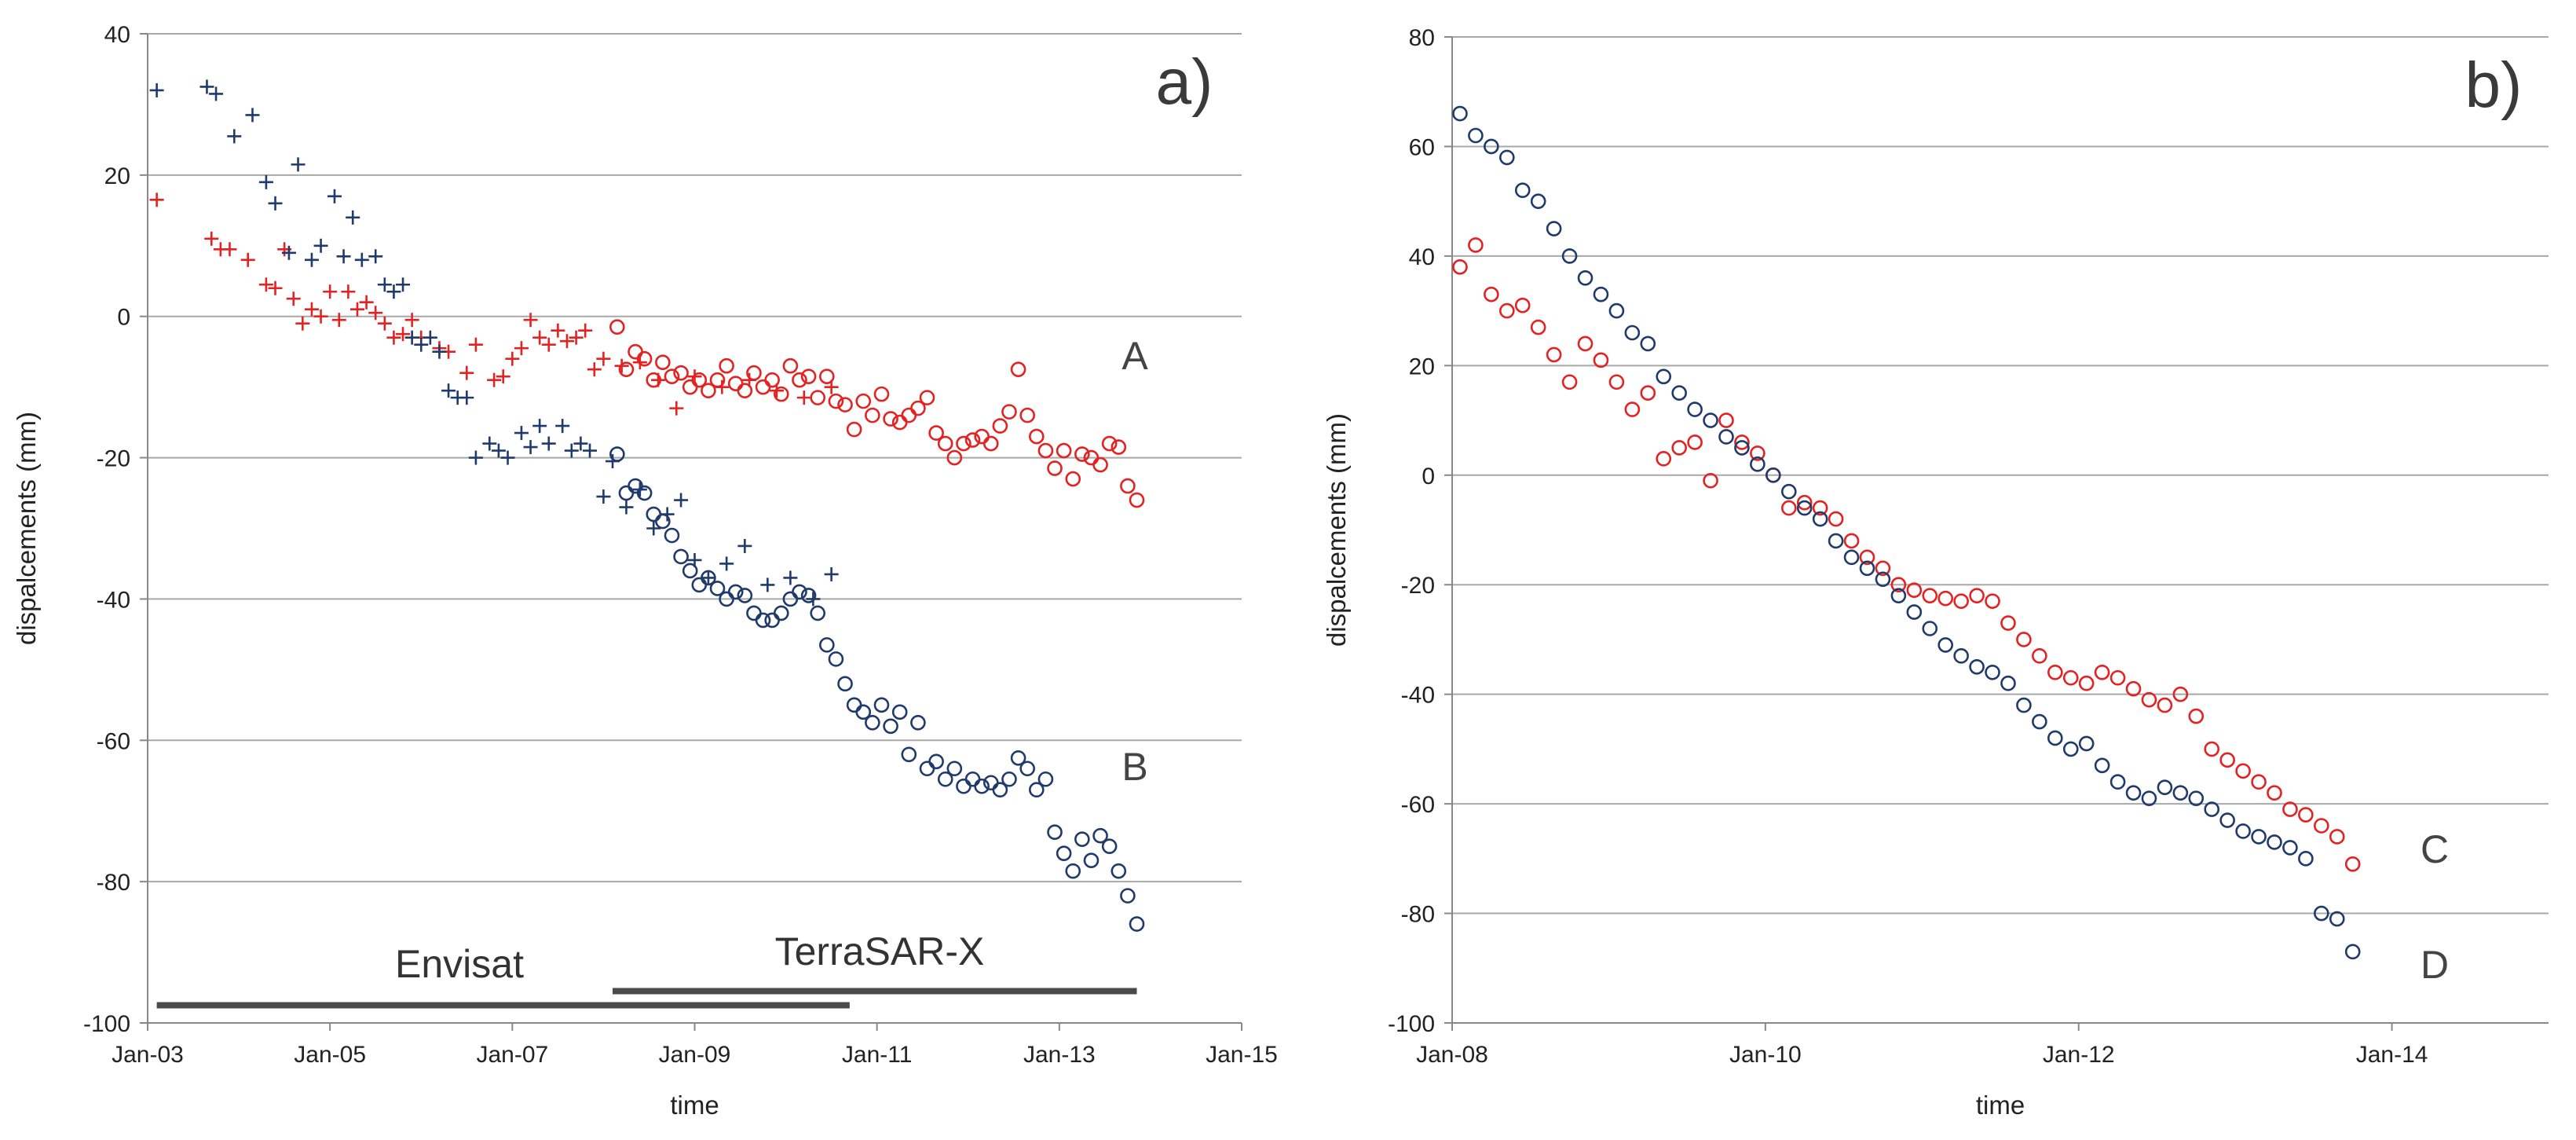 Image resolution: width=2576 pixels, height=1140 pixels. Describe the element at coordinates (117, 176) in the screenshot. I see `y-tick-label: 20` at that location.